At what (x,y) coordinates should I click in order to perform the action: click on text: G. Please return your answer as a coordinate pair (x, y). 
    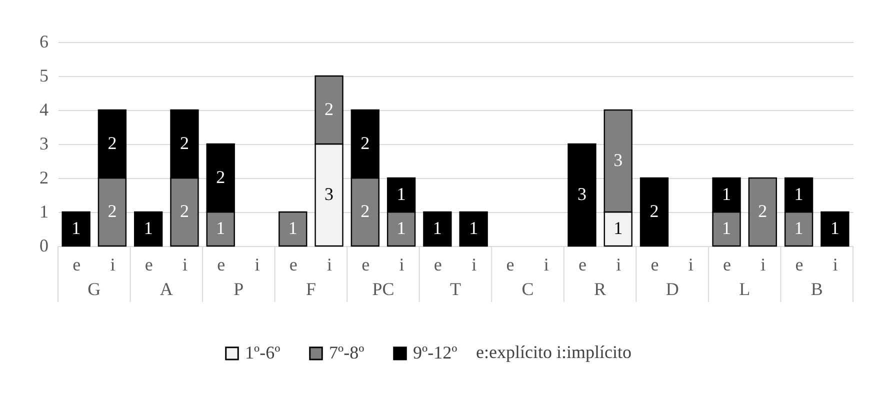
    Looking at the image, I should click on (94, 289).